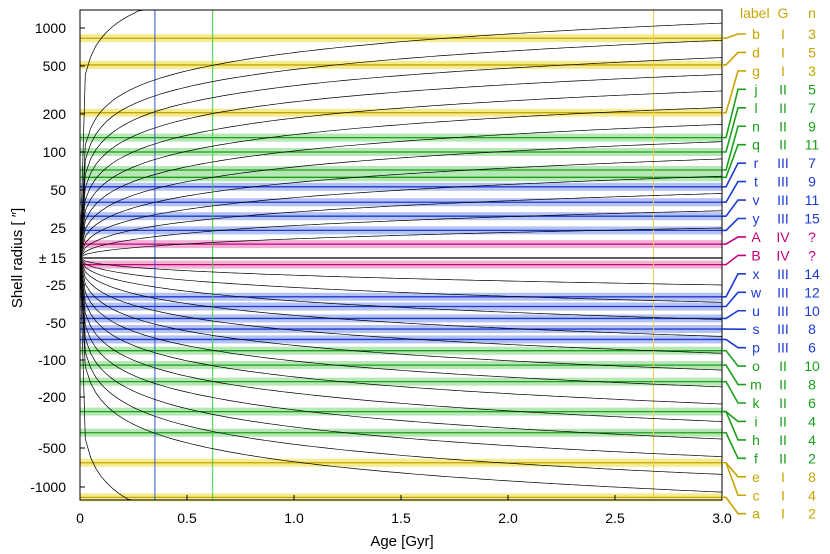  What do you see at coordinates (812, 311) in the screenshot?
I see `legend-n: 10` at bounding box center [812, 311].